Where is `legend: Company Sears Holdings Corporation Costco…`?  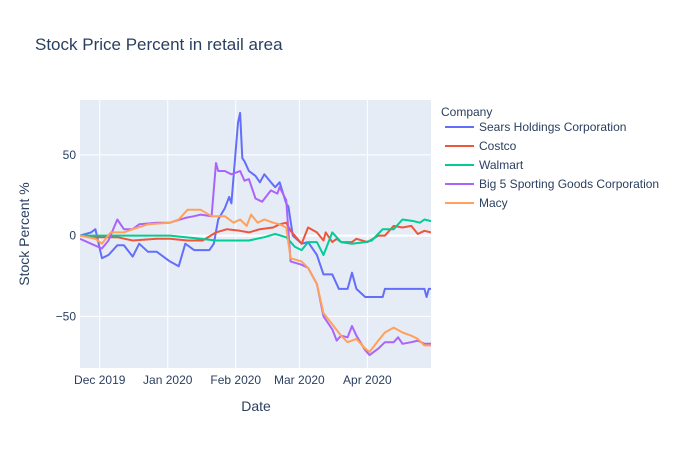 legend: Company Sears Holdings Corporation Costco… is located at coordinates (550, 157).